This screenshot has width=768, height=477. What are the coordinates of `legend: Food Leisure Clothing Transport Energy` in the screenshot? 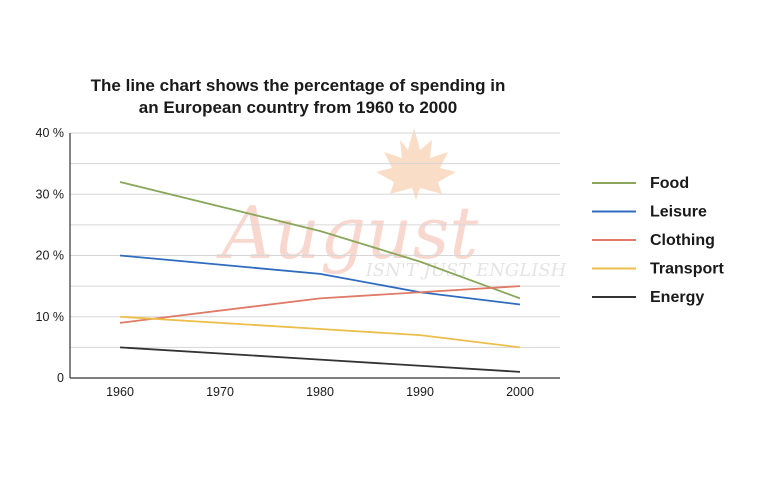 It's located at (658, 240).